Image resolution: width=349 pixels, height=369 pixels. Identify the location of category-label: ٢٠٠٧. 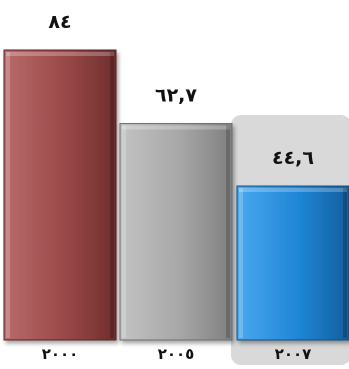
(293, 354).